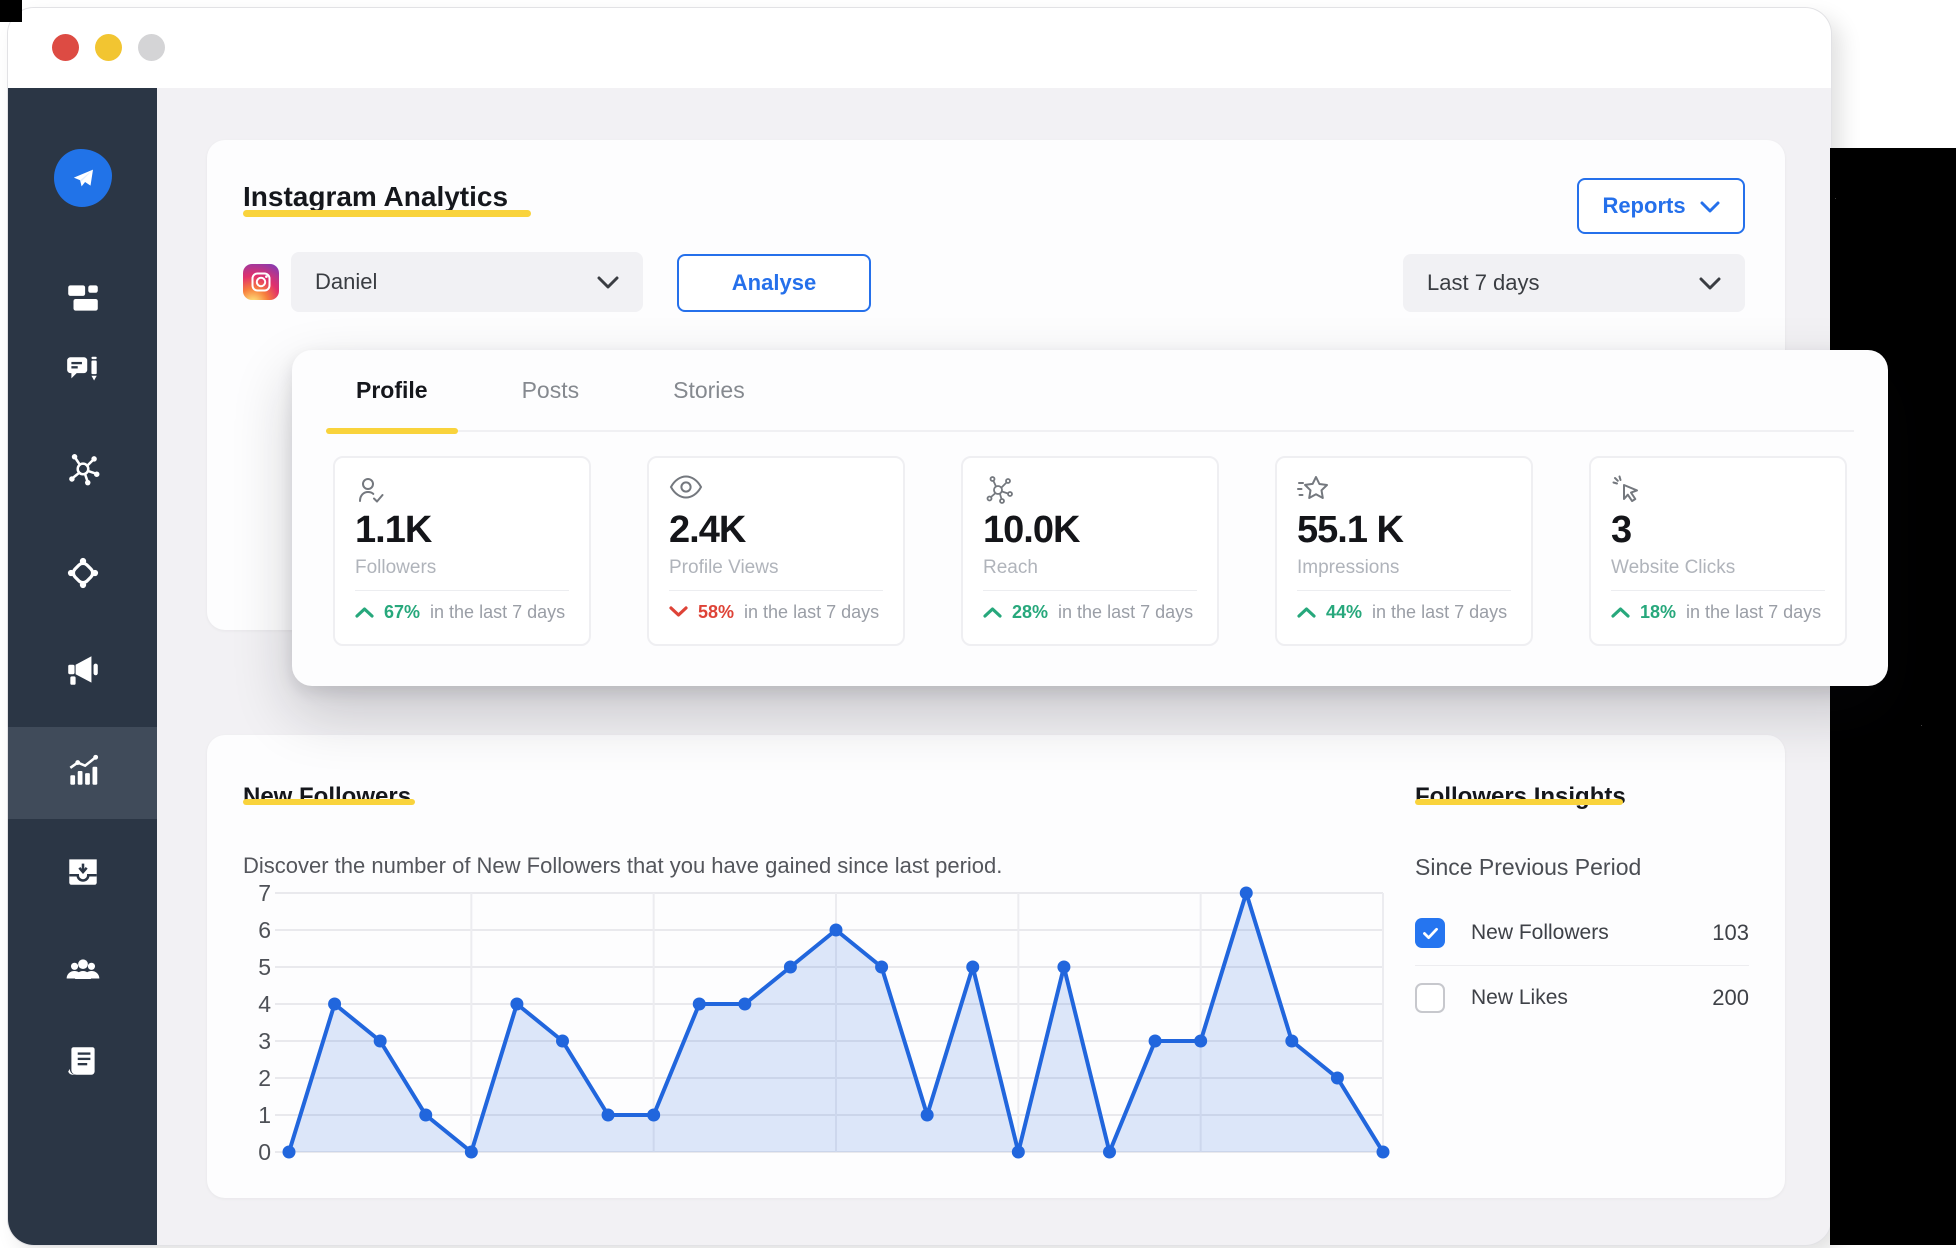  I want to click on analyse-button-label: Analyse, so click(774, 282).